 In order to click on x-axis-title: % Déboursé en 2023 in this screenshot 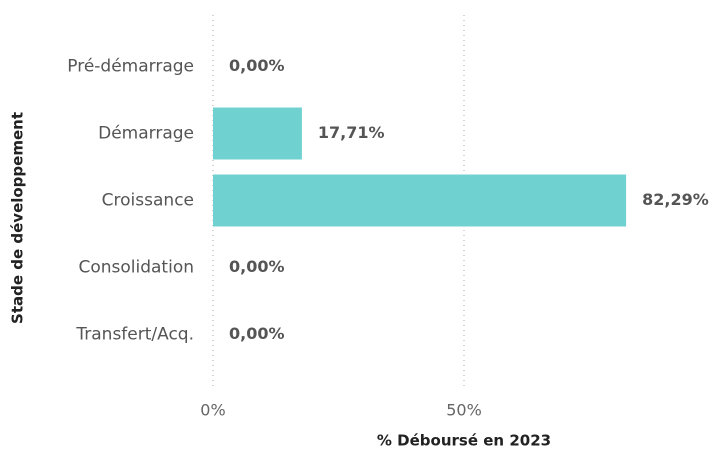, I will do `click(464, 441)`.